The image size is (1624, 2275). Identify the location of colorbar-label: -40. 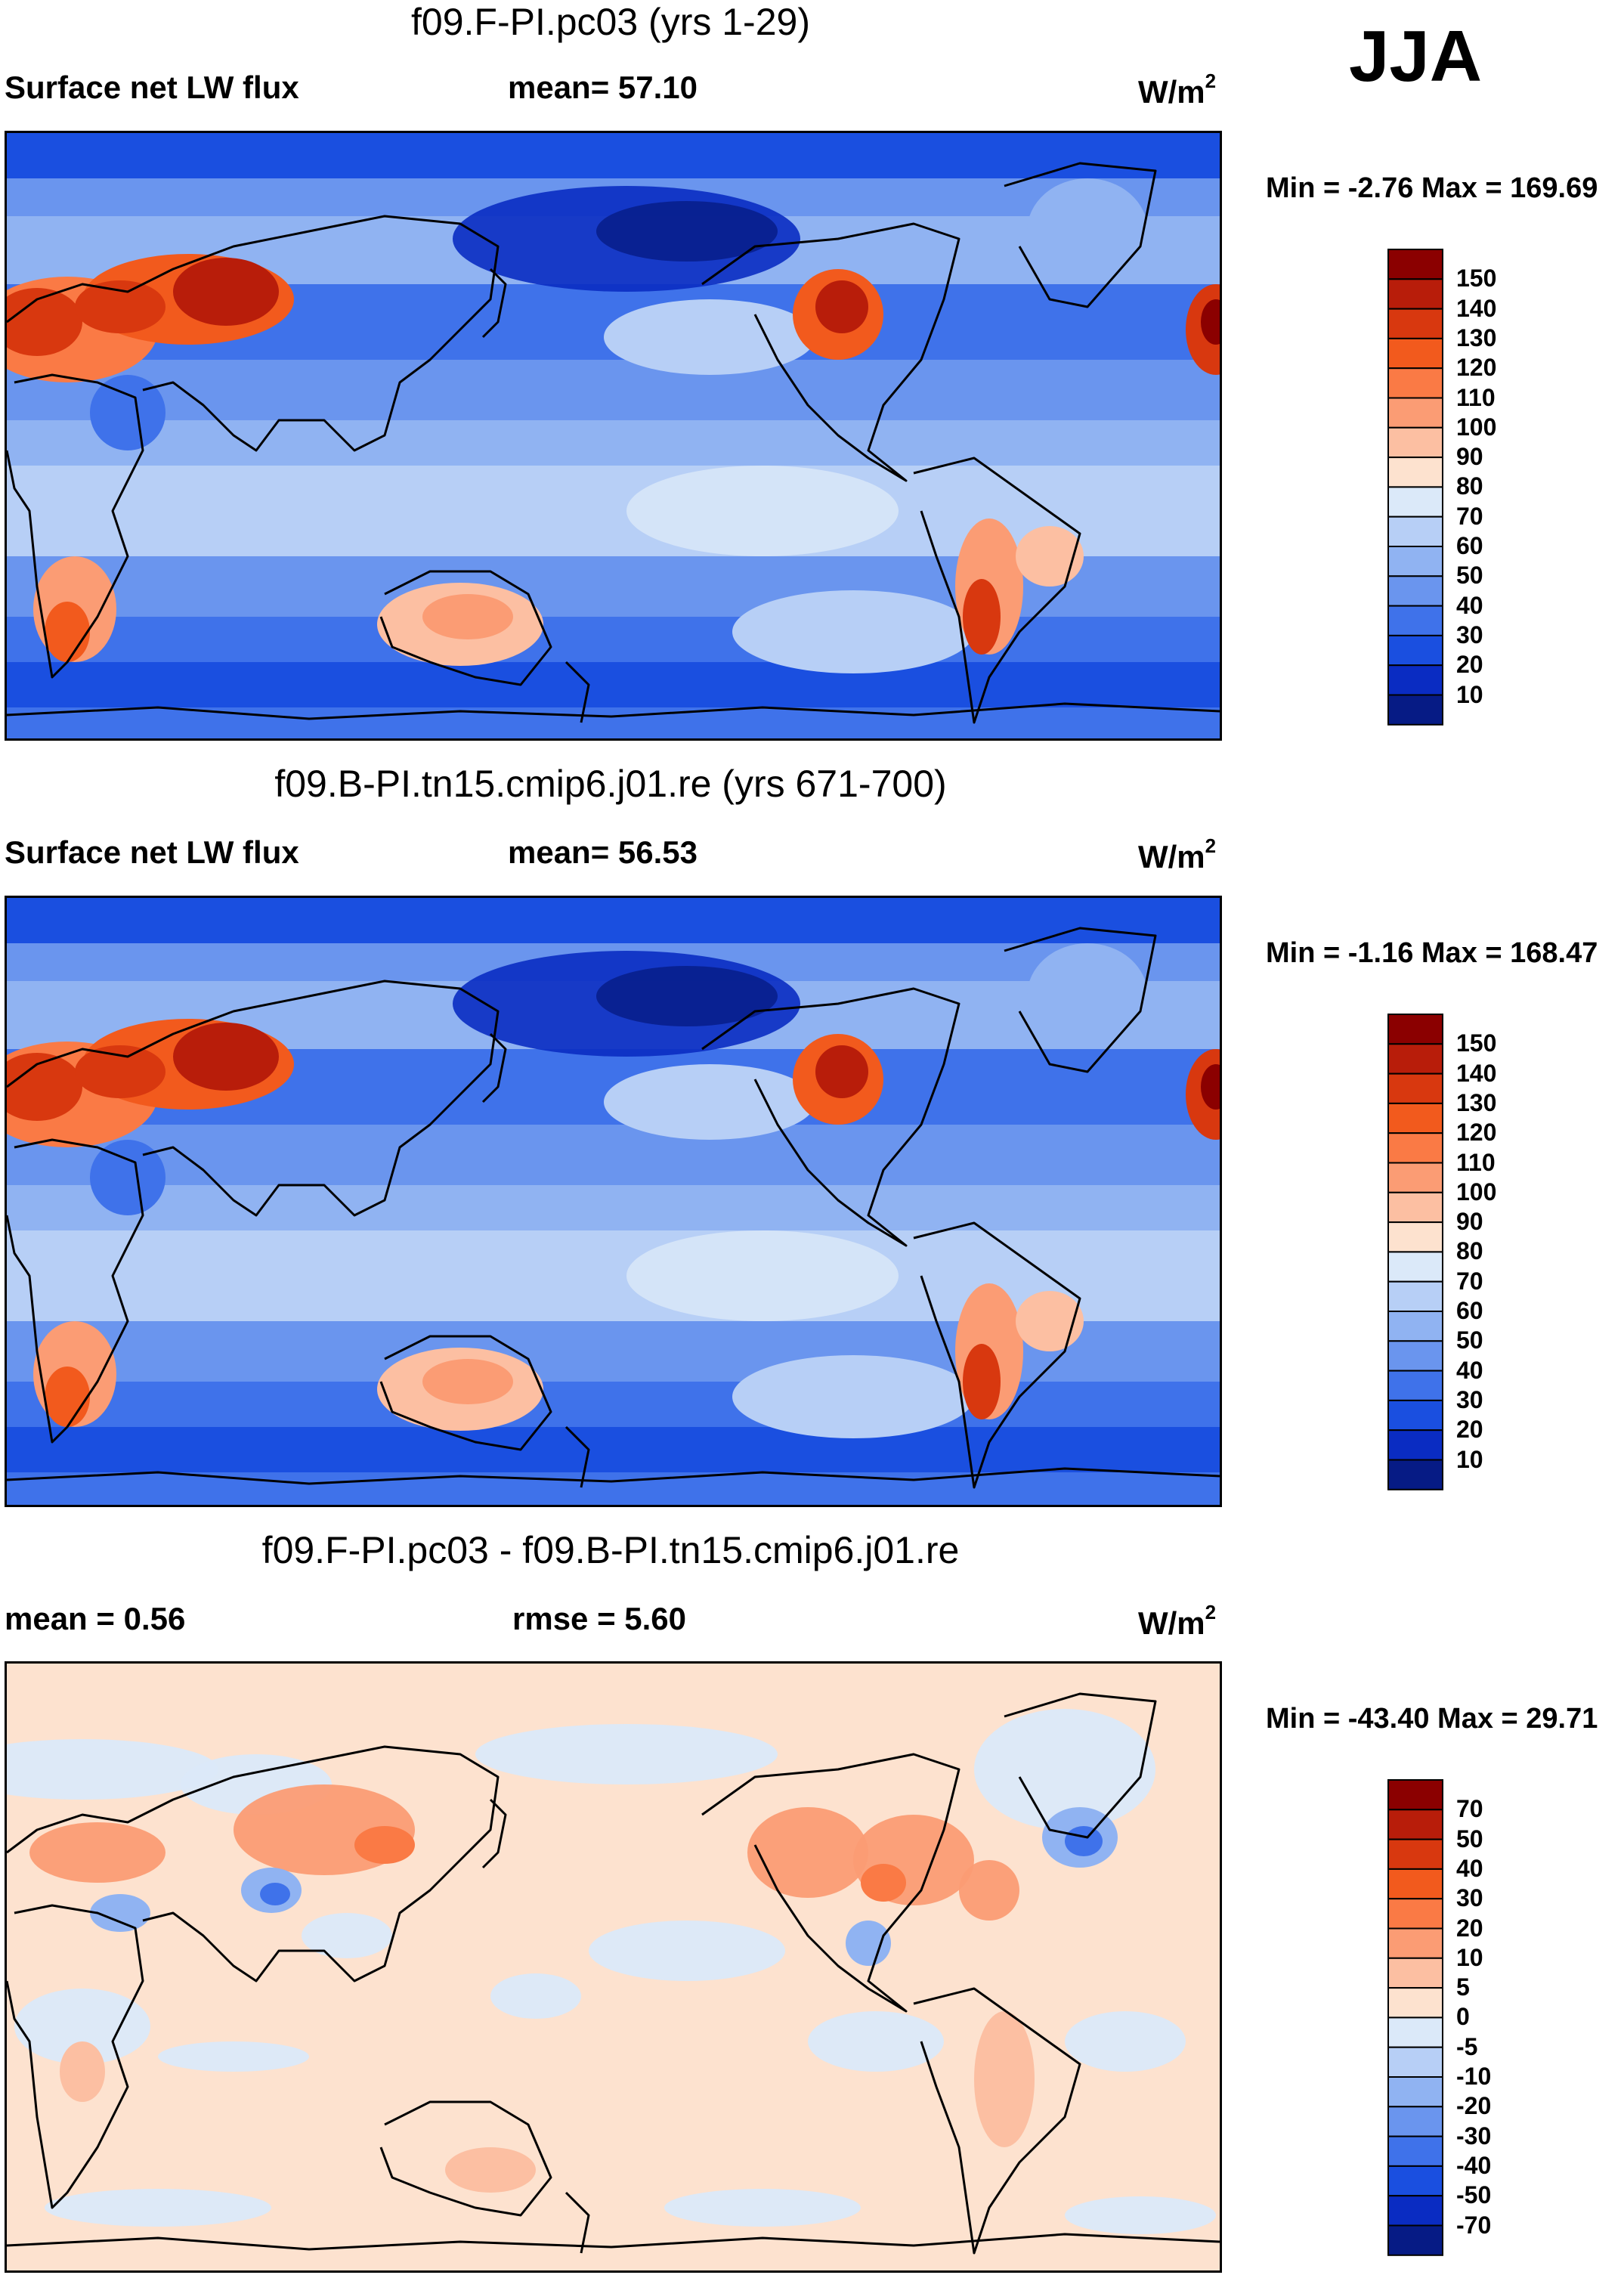
(1474, 2165).